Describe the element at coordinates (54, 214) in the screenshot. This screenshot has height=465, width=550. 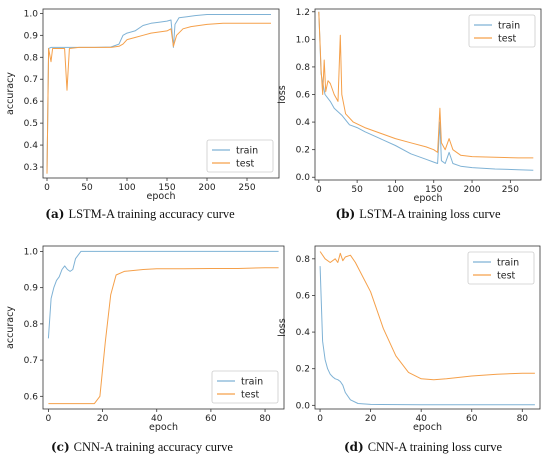
I see `caption-letter: (a)` at that location.